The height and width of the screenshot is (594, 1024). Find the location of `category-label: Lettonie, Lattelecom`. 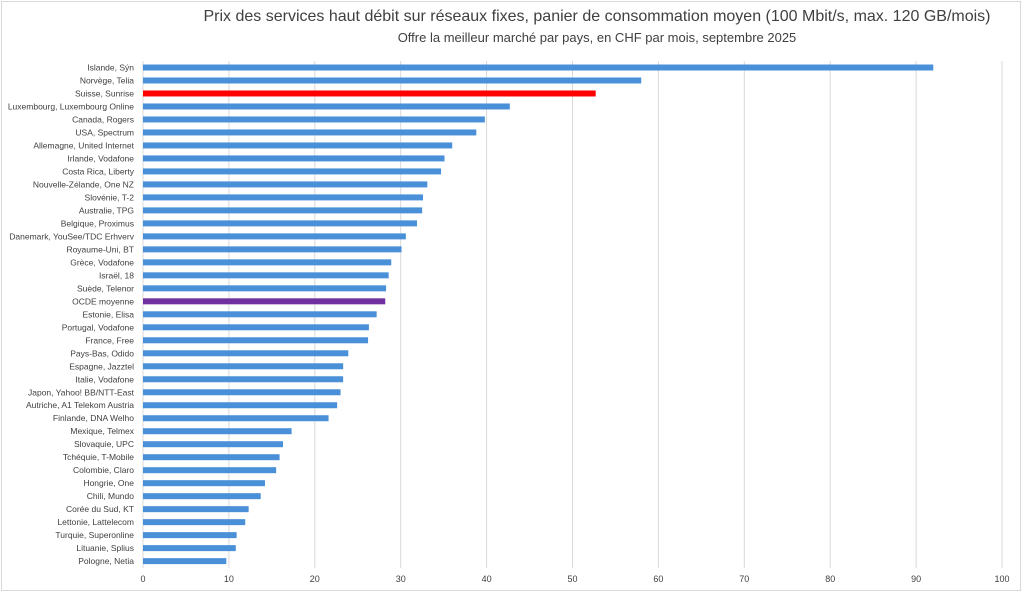

category-label: Lettonie, Lattelecom is located at coordinates (95, 522).